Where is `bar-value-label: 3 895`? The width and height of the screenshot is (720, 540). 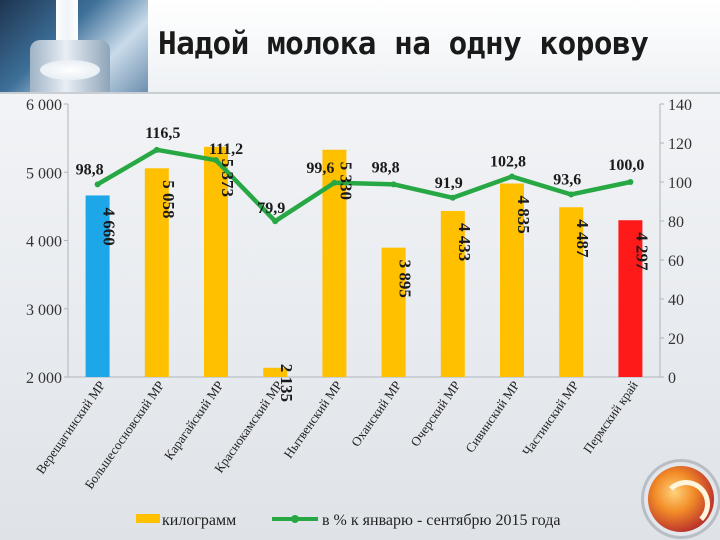 bar-value-label: 3 895 is located at coordinates (405, 279).